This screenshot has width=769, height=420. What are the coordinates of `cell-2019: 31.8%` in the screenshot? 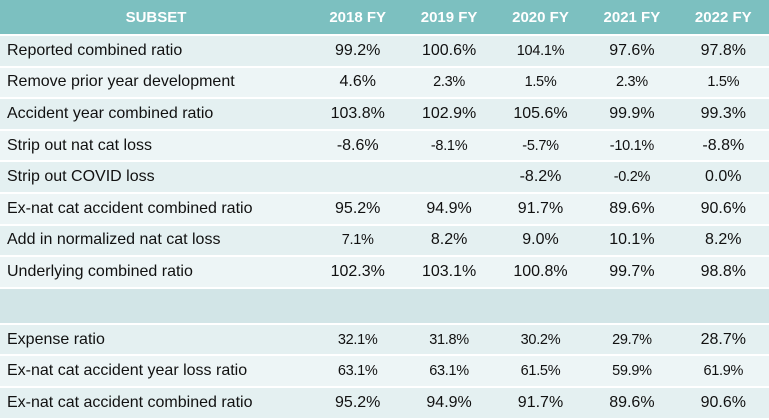 It's located at (449, 340).